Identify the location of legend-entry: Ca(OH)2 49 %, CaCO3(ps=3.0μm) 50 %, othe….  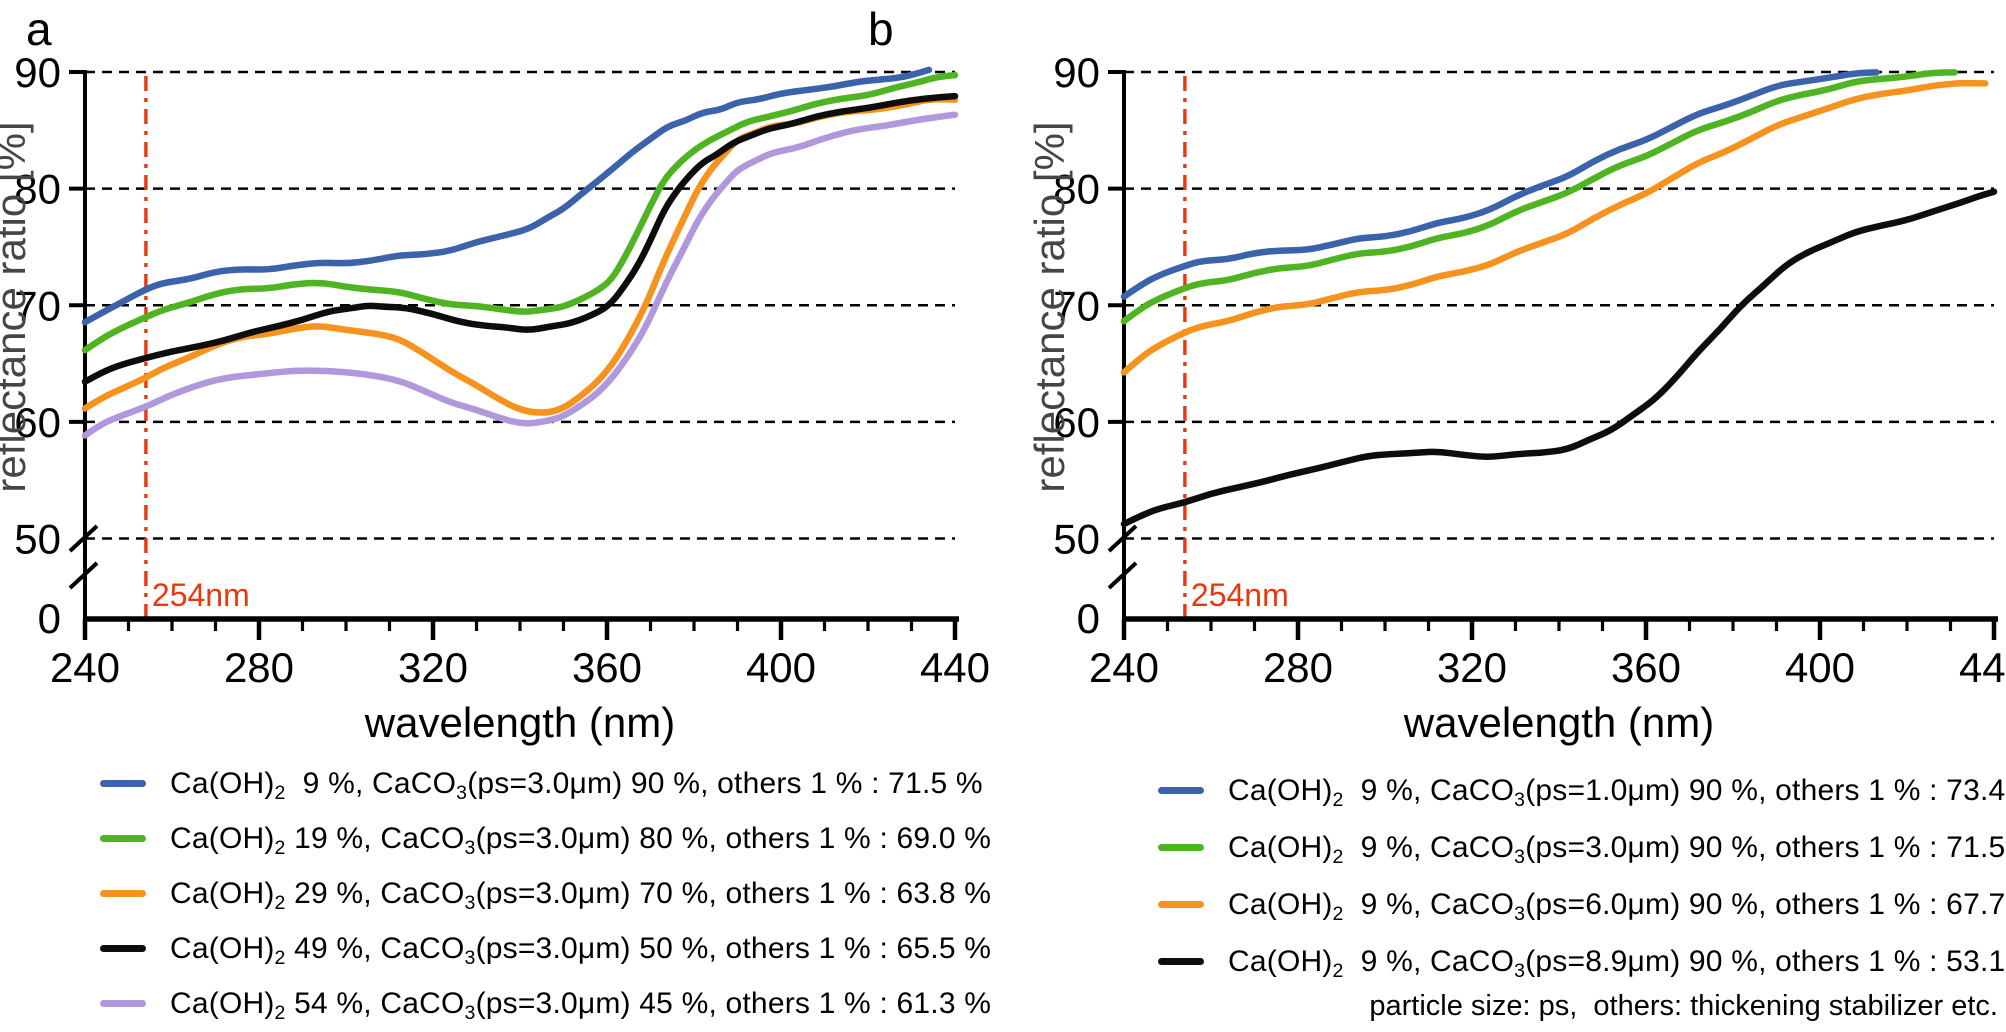
(545, 948).